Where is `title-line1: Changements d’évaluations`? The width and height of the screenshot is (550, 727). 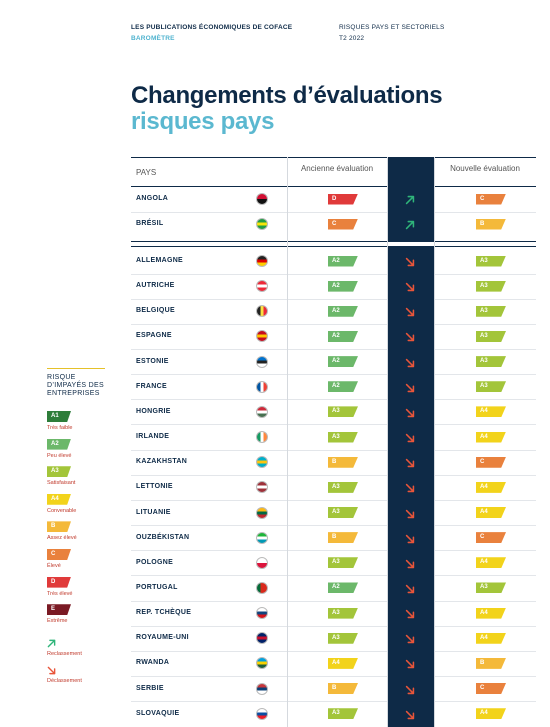 title-line1: Changements d’évaluations is located at coordinates (287, 95).